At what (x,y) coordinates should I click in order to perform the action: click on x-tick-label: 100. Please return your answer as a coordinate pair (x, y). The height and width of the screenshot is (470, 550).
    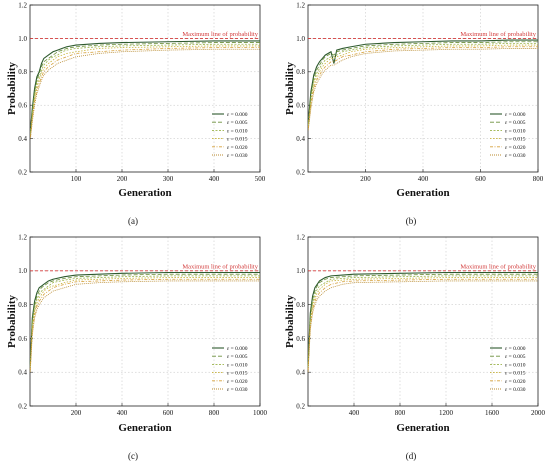
    Looking at the image, I should click on (76, 179).